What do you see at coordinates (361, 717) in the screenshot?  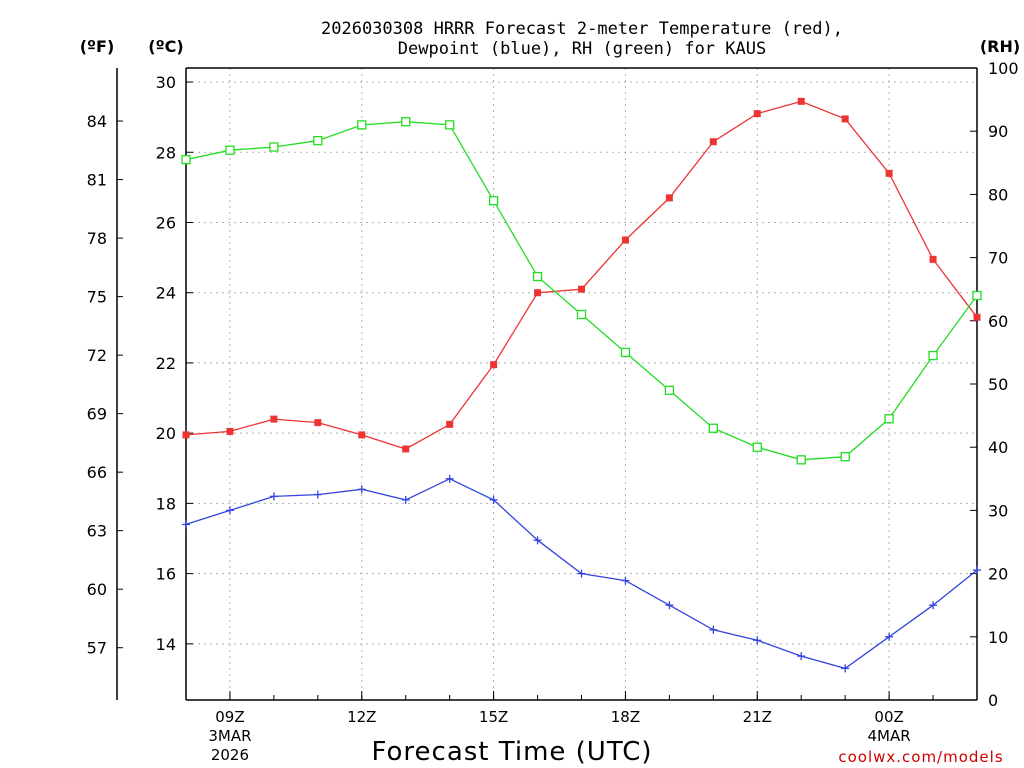 I see `x-tick-label: 12Z` at bounding box center [361, 717].